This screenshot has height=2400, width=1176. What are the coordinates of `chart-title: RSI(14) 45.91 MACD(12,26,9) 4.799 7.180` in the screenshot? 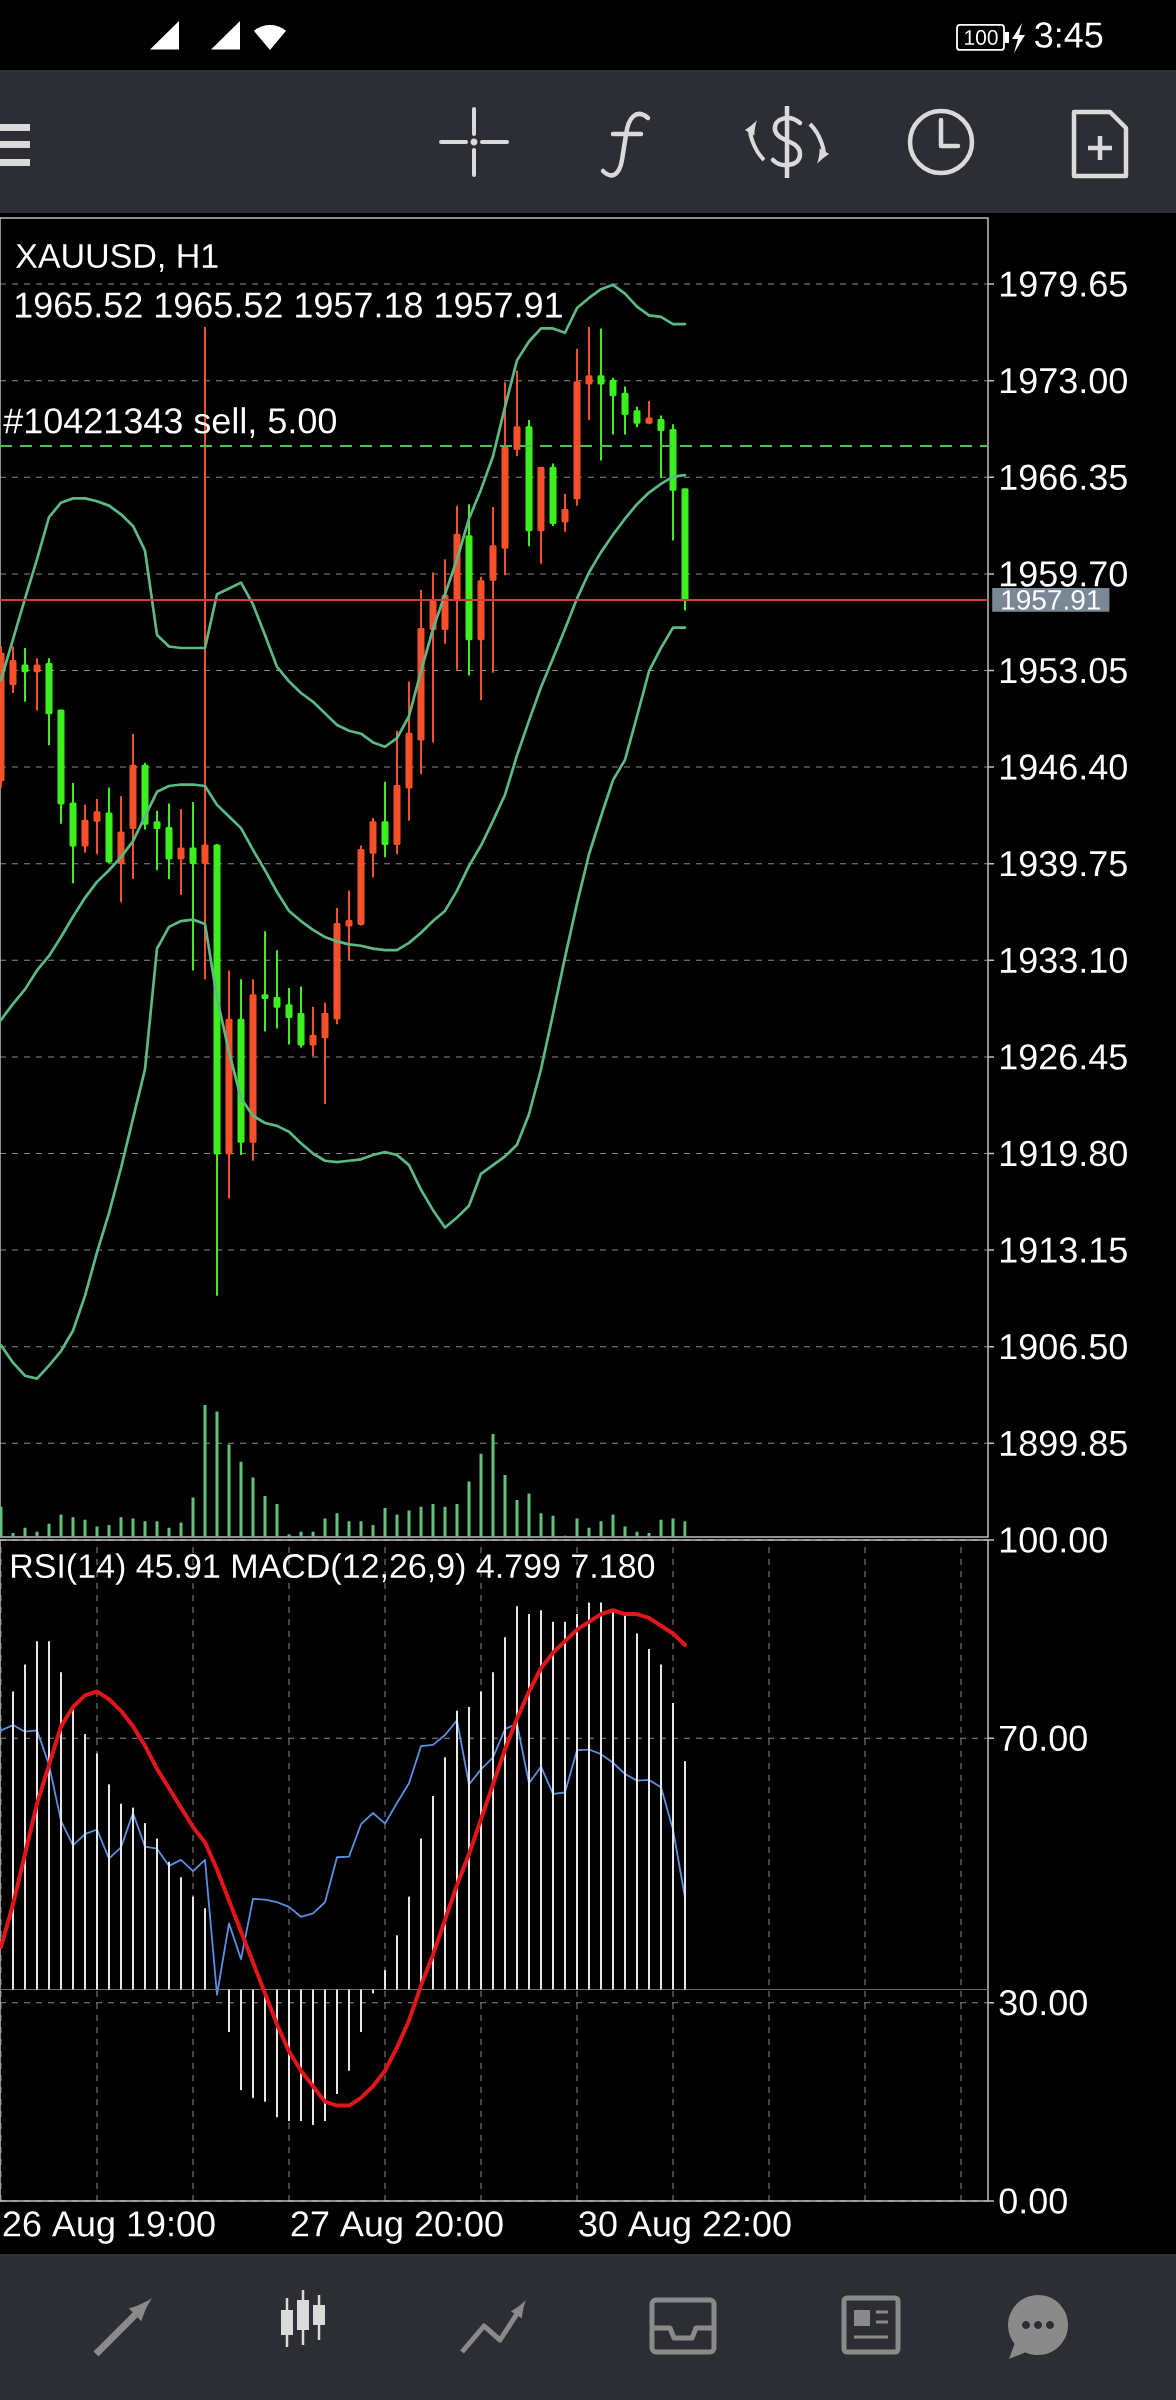 It's located at (333, 1569).